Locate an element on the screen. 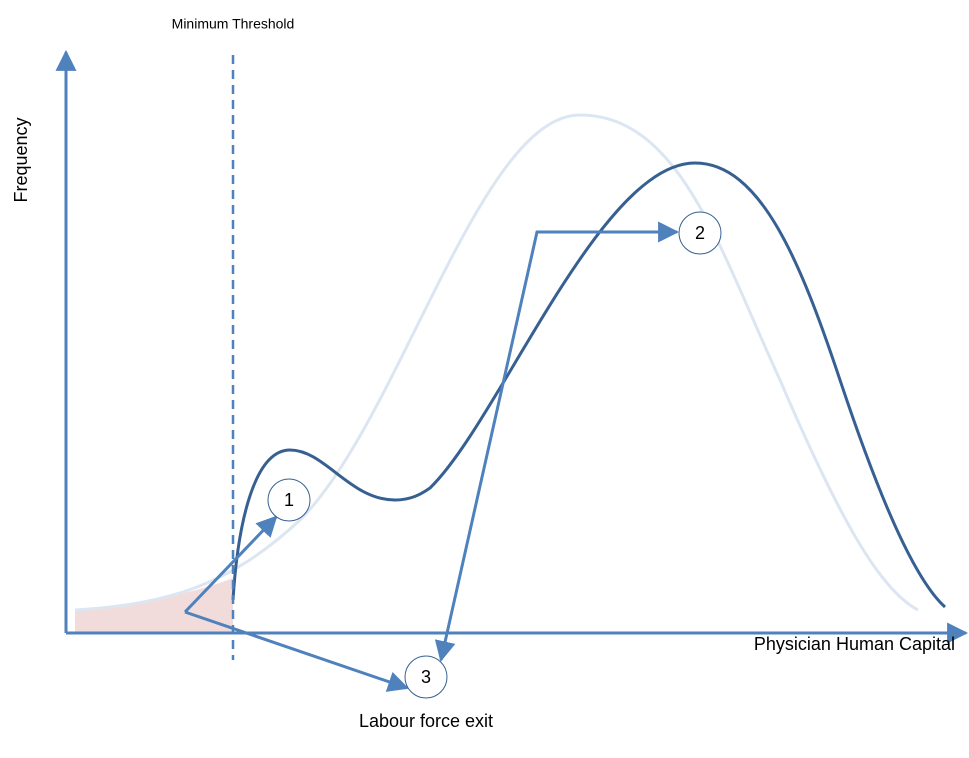 This screenshot has width=969, height=758. x-axis-label: Physician Human Capital is located at coordinates (854, 644).